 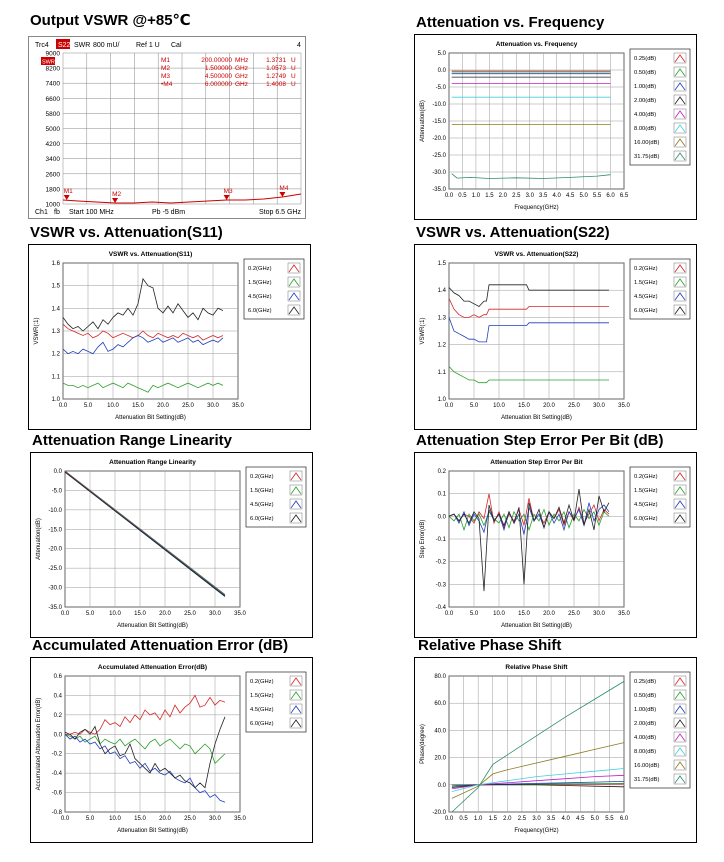 I want to click on y-tick-label: 1.2, so click(x=56, y=355).